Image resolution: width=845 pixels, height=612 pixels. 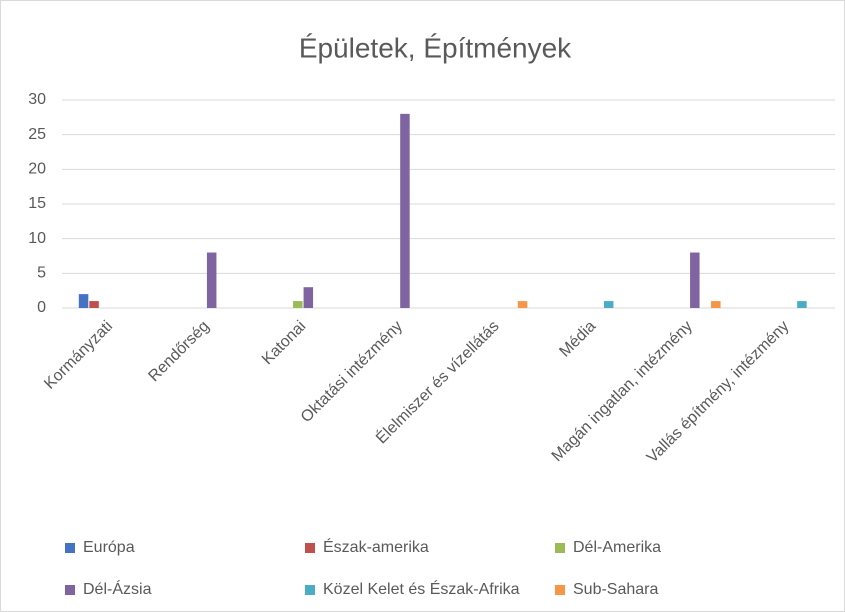 I want to click on legend-label: Észak-amerika, so click(x=376, y=546).